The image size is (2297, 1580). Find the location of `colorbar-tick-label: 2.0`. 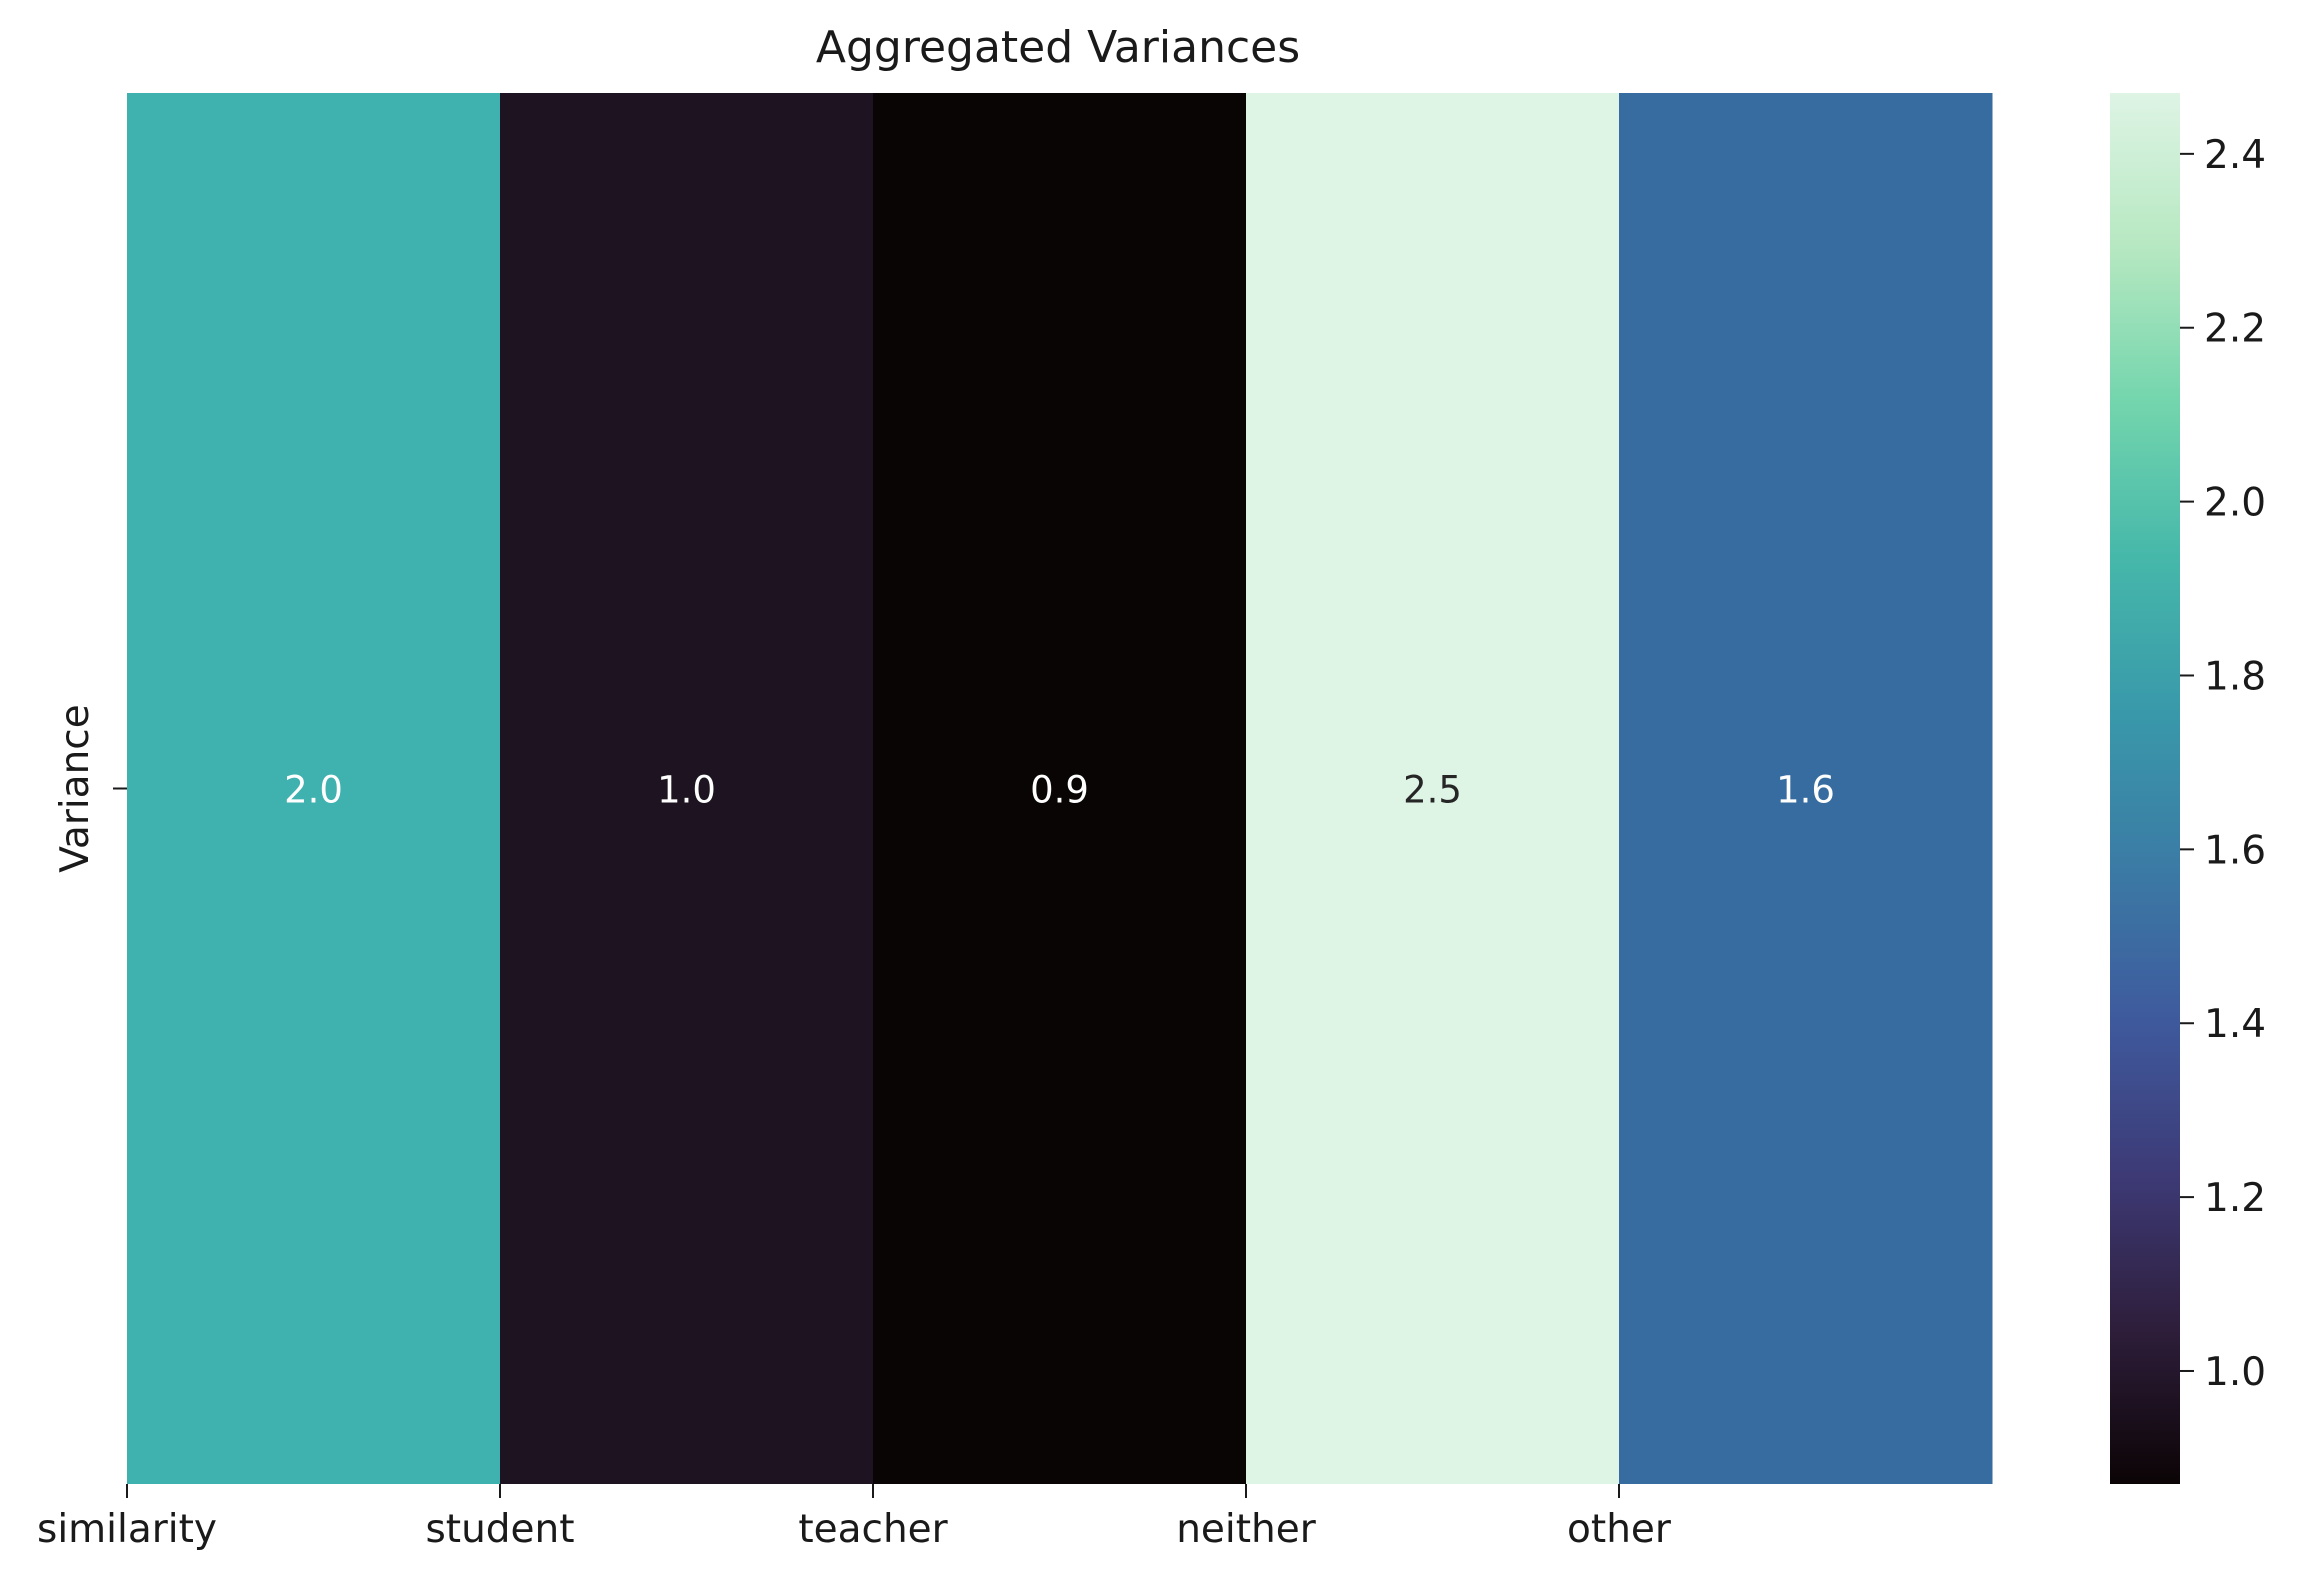

colorbar-tick-label: 2.0 is located at coordinates (2235, 503).